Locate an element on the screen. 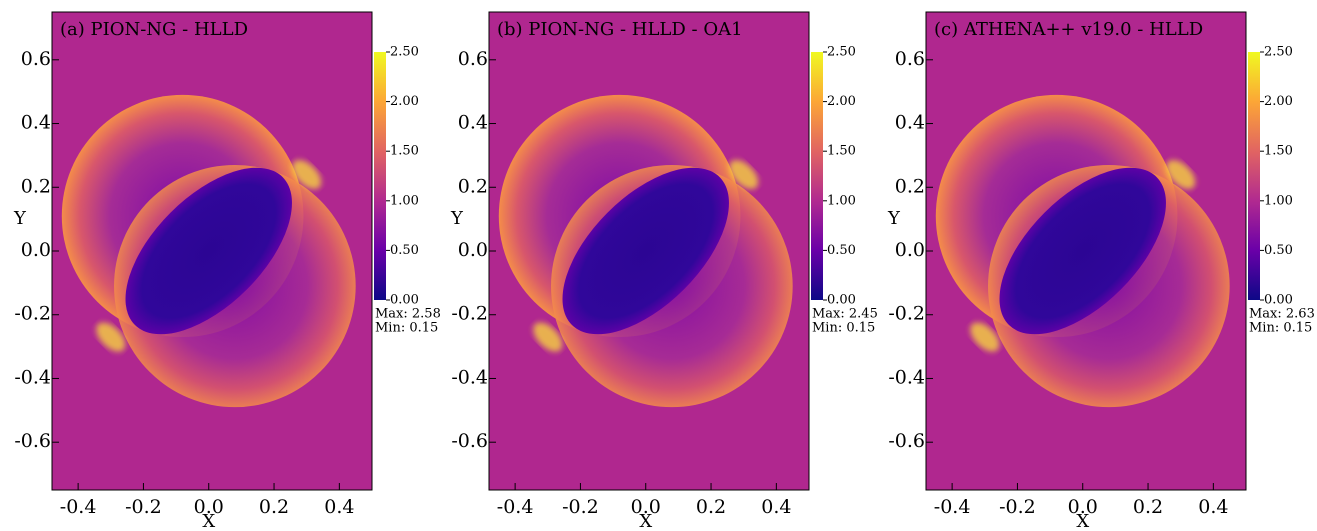 The height and width of the screenshot is (531, 1317). max-label: Max: 2.45 is located at coordinates (845, 314).